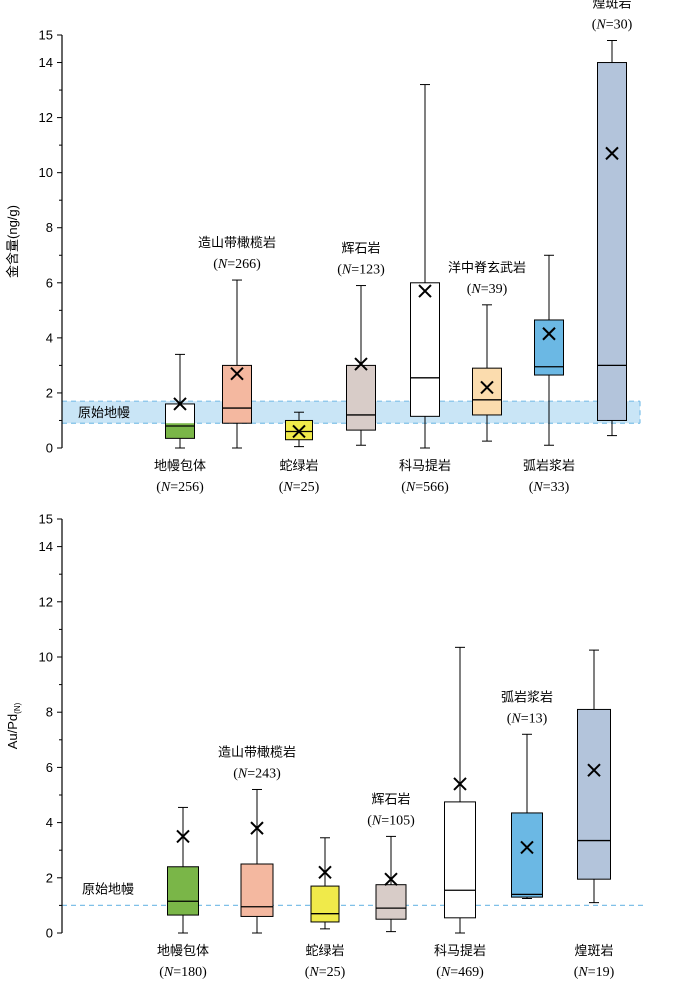  I want to click on sample-count-label: (N=469), so click(460, 972).